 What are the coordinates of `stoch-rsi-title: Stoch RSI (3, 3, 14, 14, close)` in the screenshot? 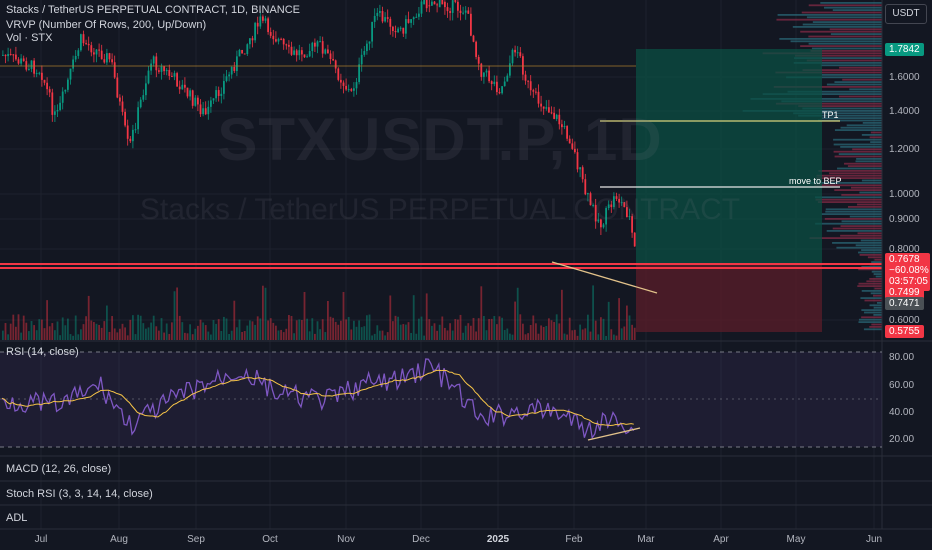 It's located at (79, 494).